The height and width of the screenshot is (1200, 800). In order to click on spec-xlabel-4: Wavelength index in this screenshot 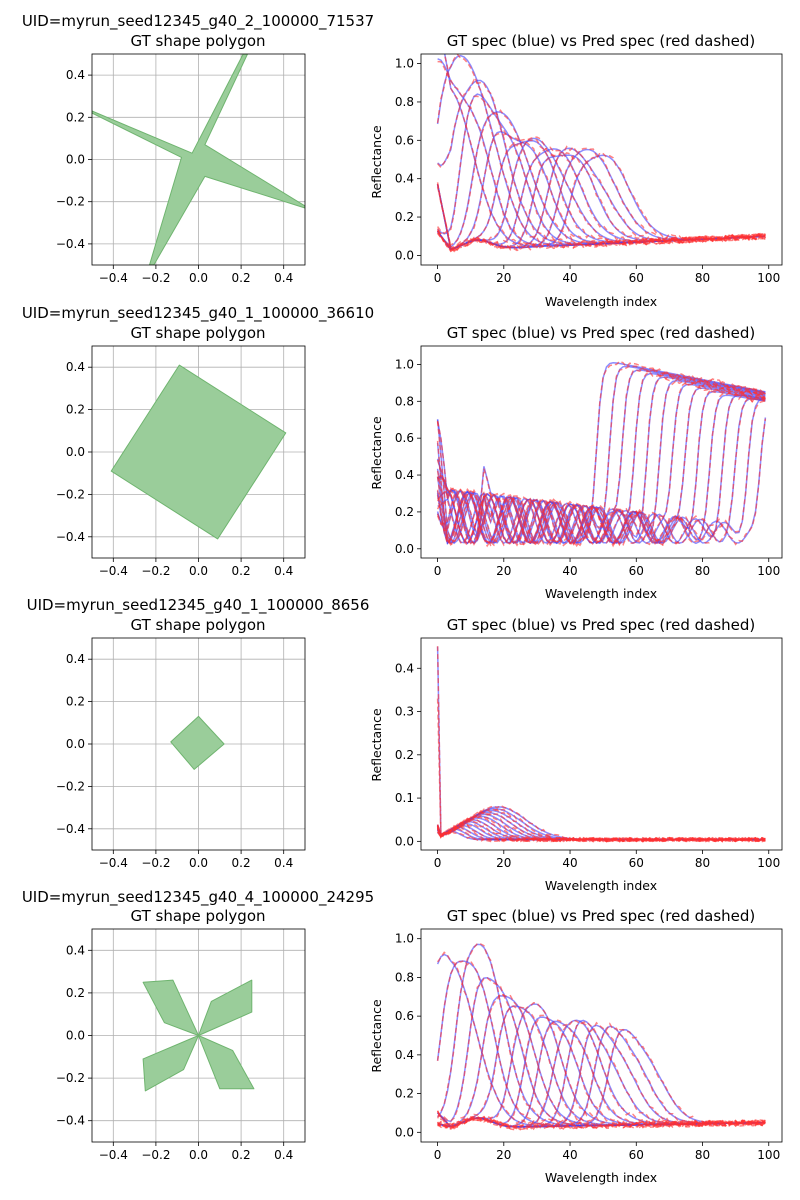, I will do `click(601, 1177)`.